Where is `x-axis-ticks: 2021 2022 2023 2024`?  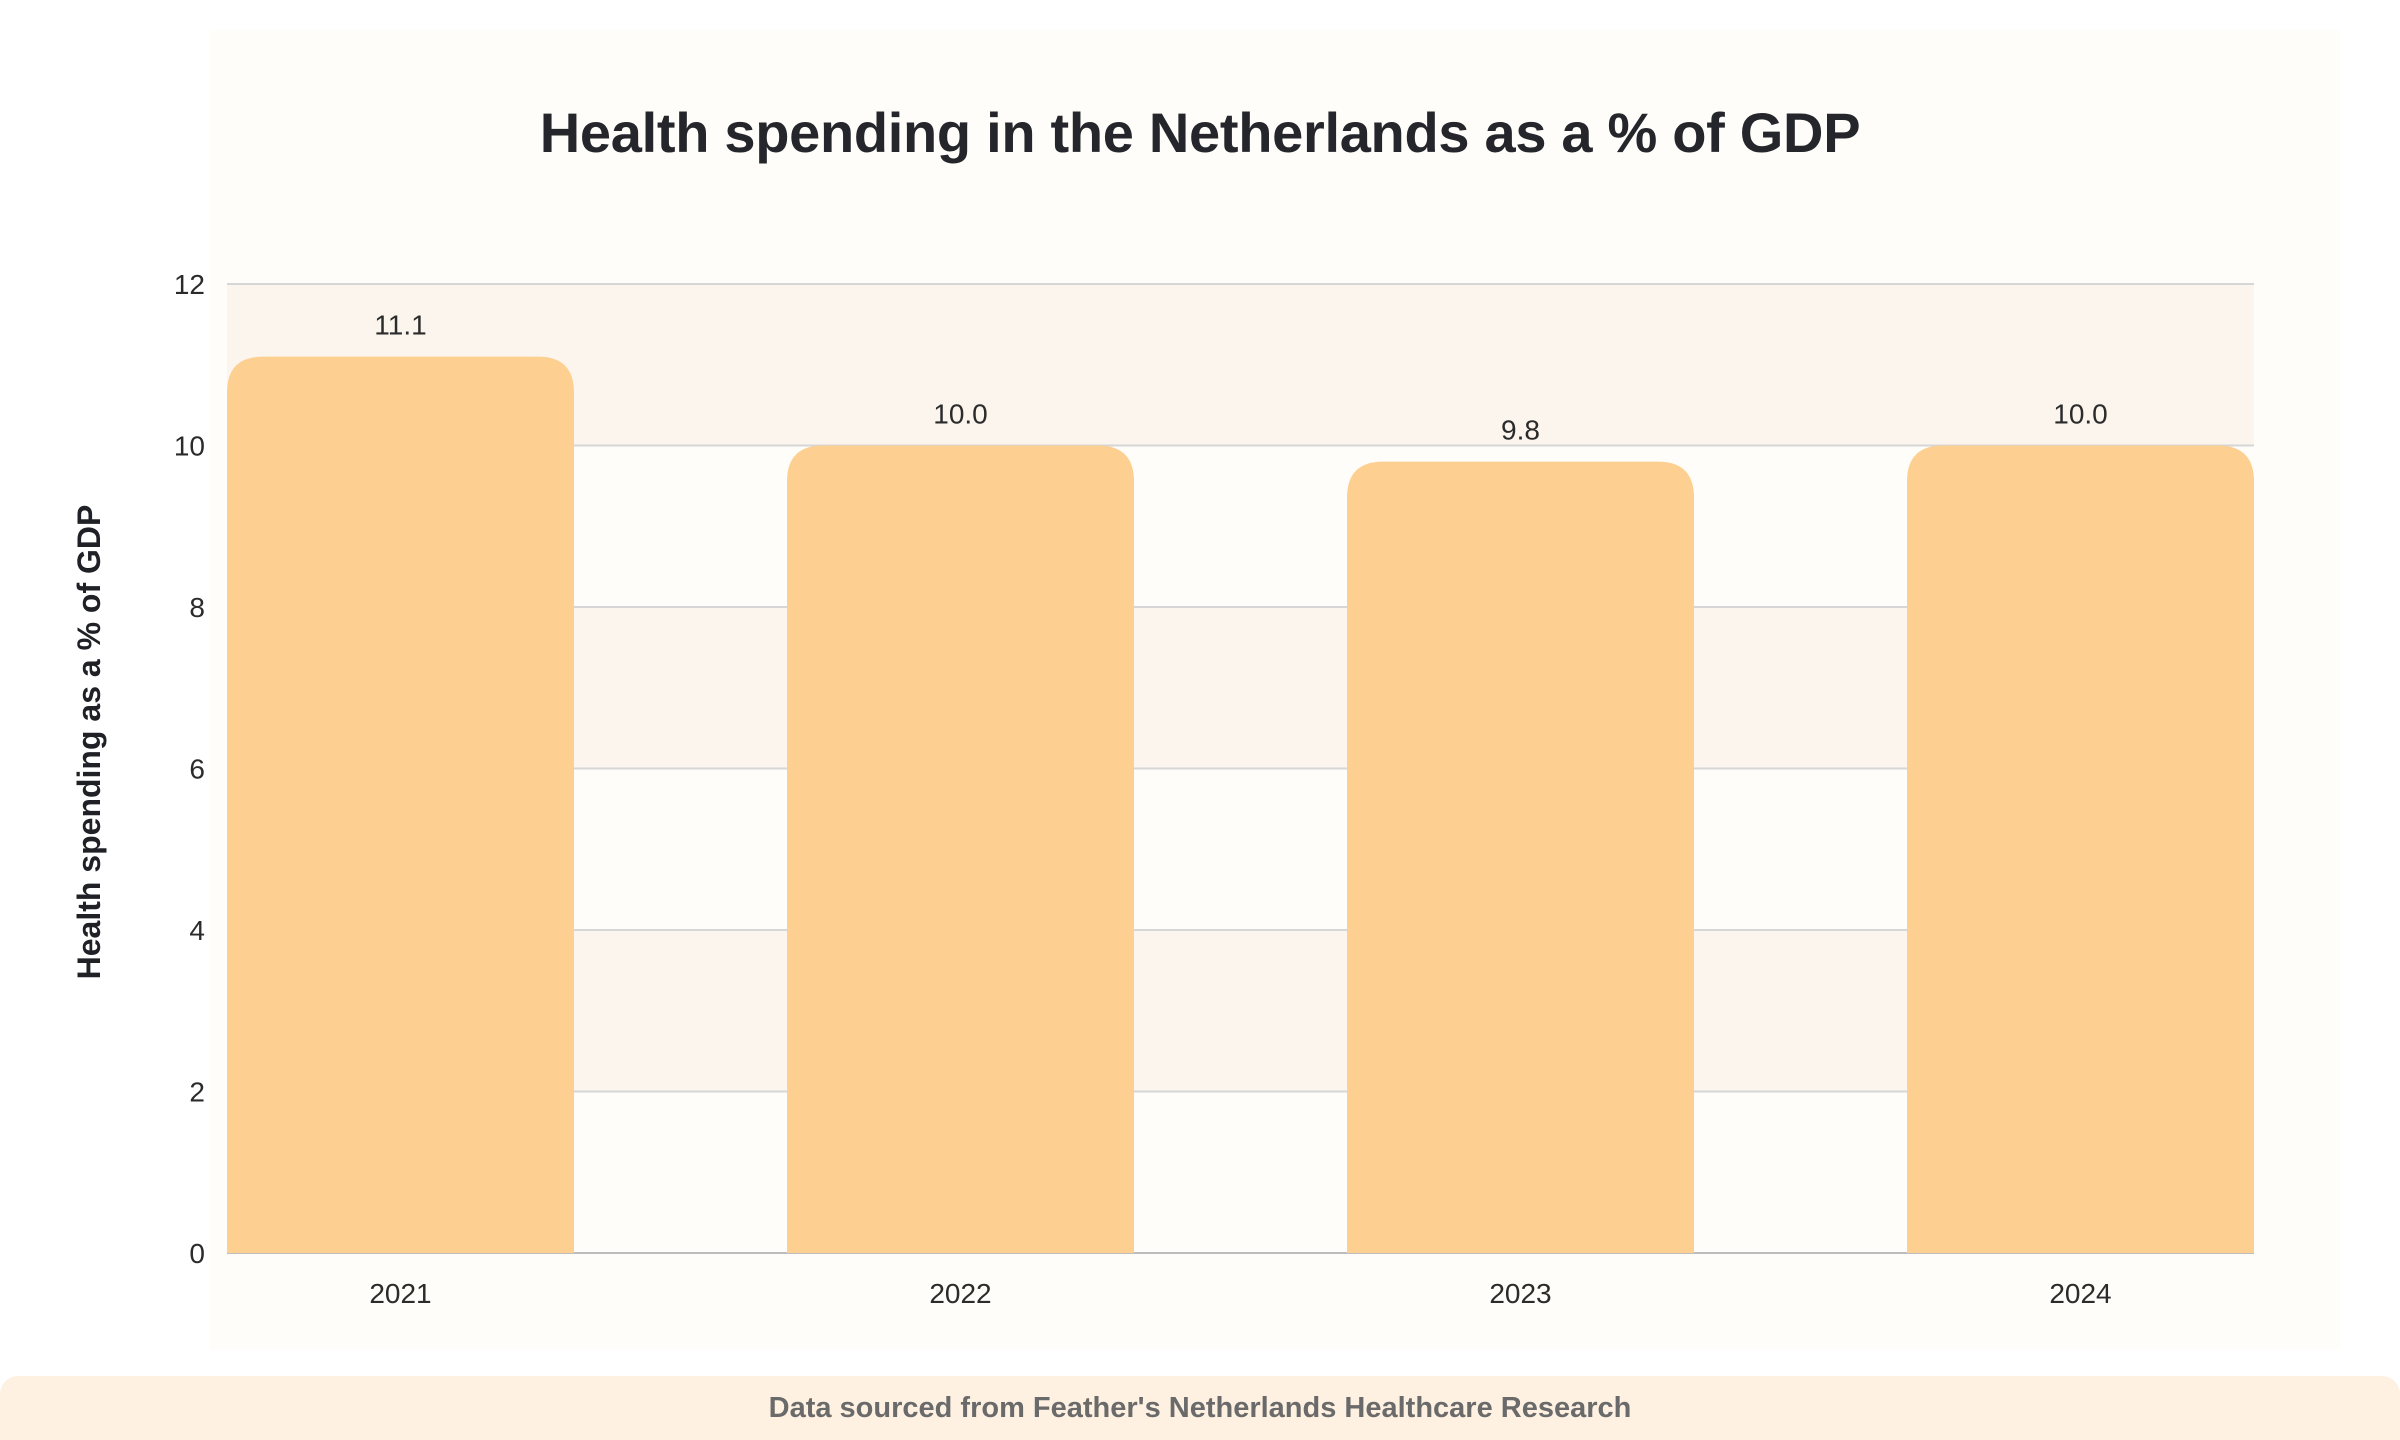 x-axis-ticks: 2021 2022 2023 2024 is located at coordinates (1240, 1293).